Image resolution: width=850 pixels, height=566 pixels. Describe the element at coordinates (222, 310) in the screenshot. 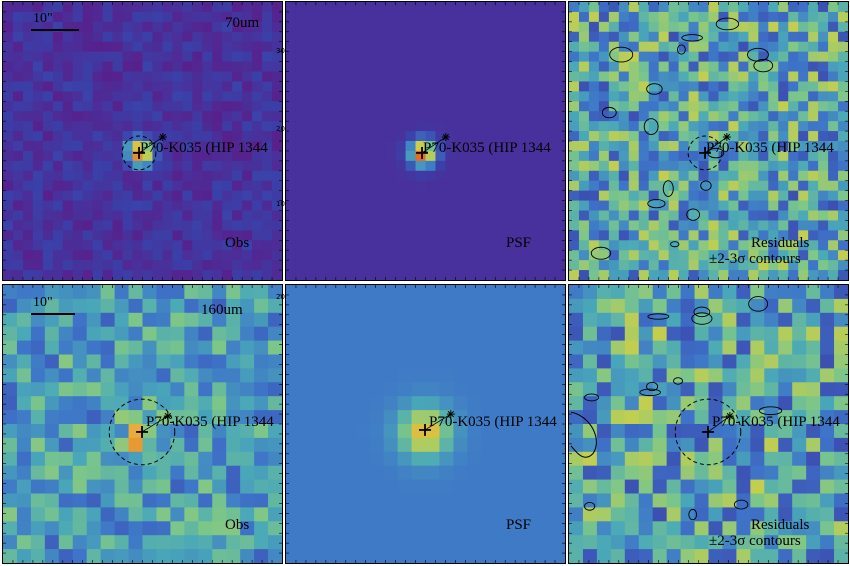

I see `band-label-160um: 160um` at that location.